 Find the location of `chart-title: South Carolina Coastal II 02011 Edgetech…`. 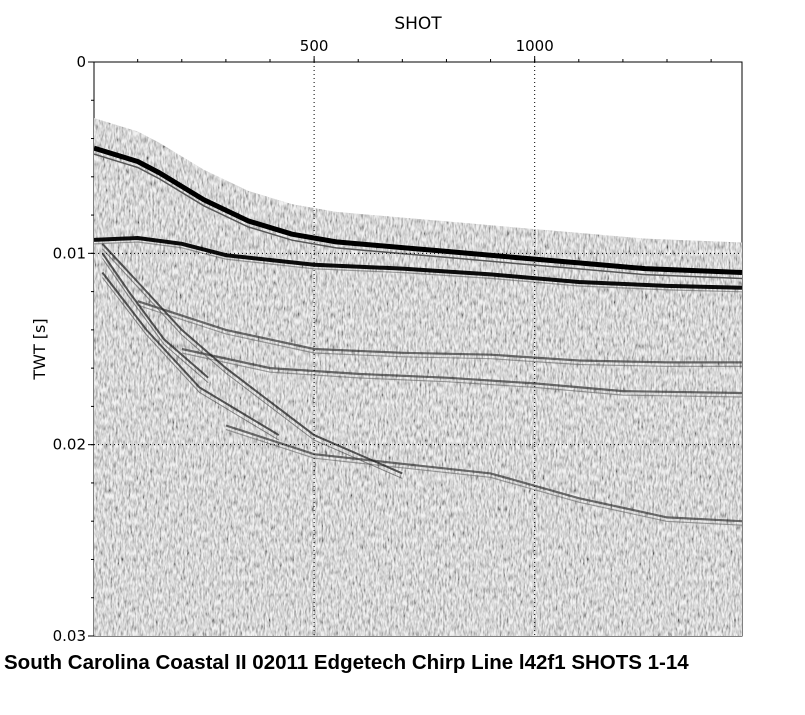

chart-title: South Carolina Coastal II 02011 Edgetech… is located at coordinates (346, 662).